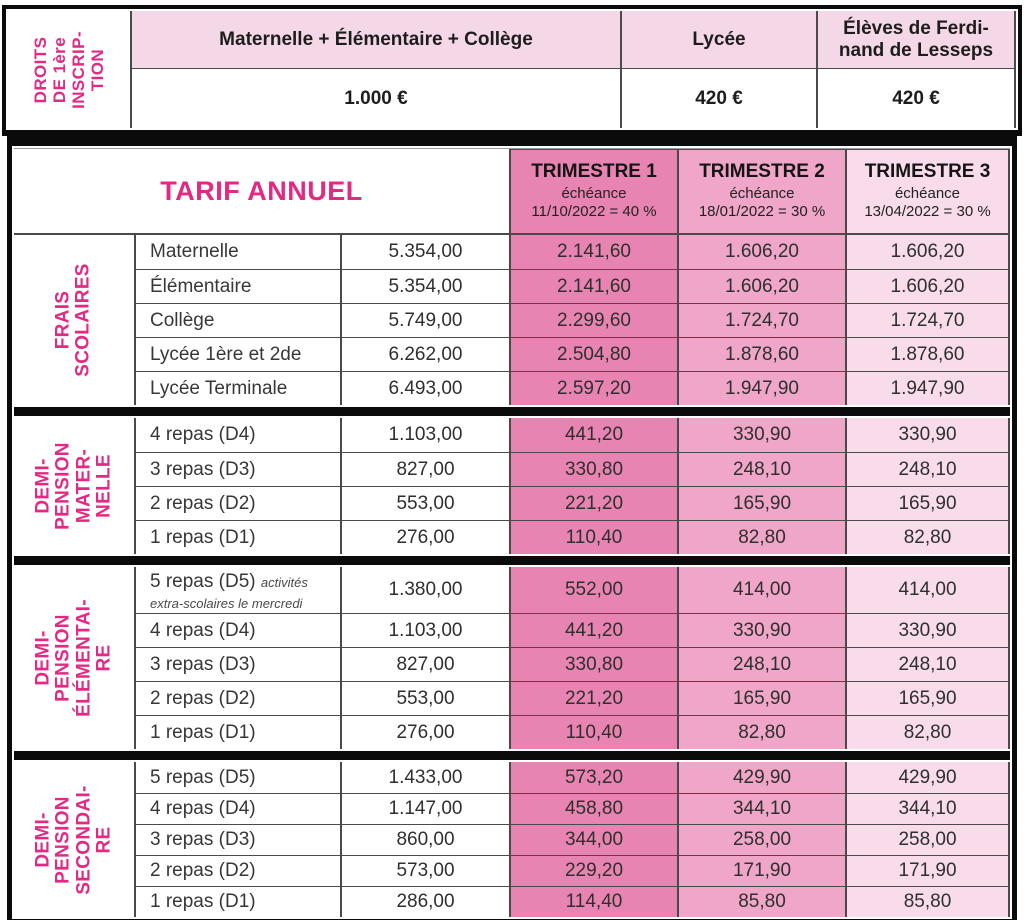 The image size is (1024, 920). What do you see at coordinates (424, 388) in the screenshot?
I see `cell-annual: 6.493,00` at bounding box center [424, 388].